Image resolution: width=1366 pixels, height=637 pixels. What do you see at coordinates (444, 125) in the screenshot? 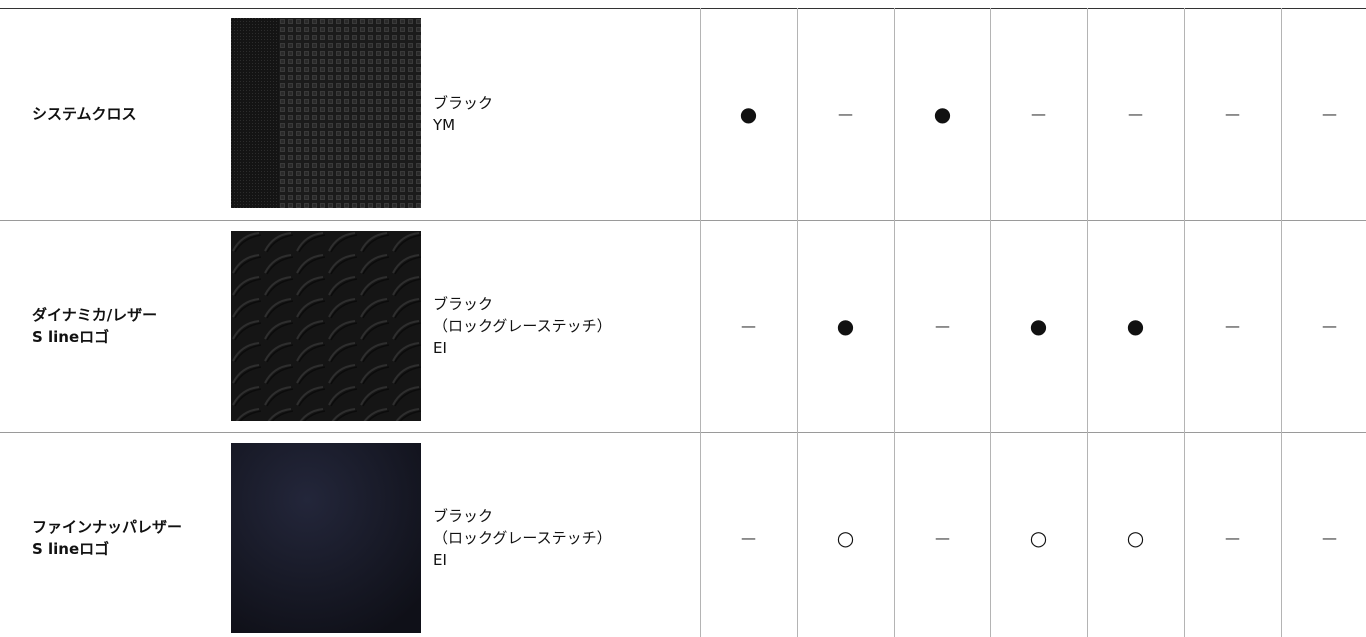
I see `color-line: YM` at bounding box center [444, 125].